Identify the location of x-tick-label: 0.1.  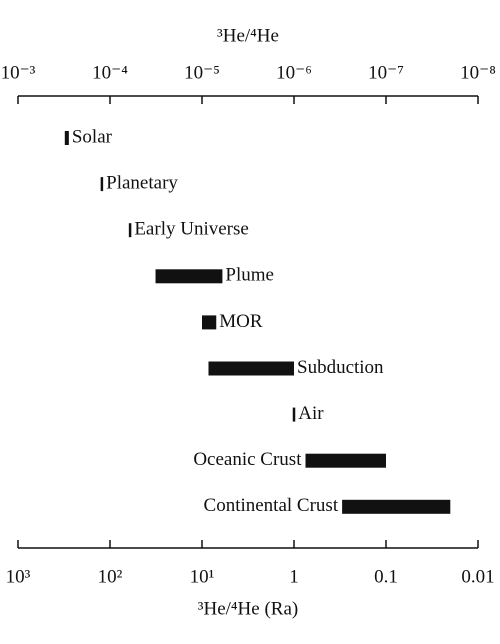
(386, 576).